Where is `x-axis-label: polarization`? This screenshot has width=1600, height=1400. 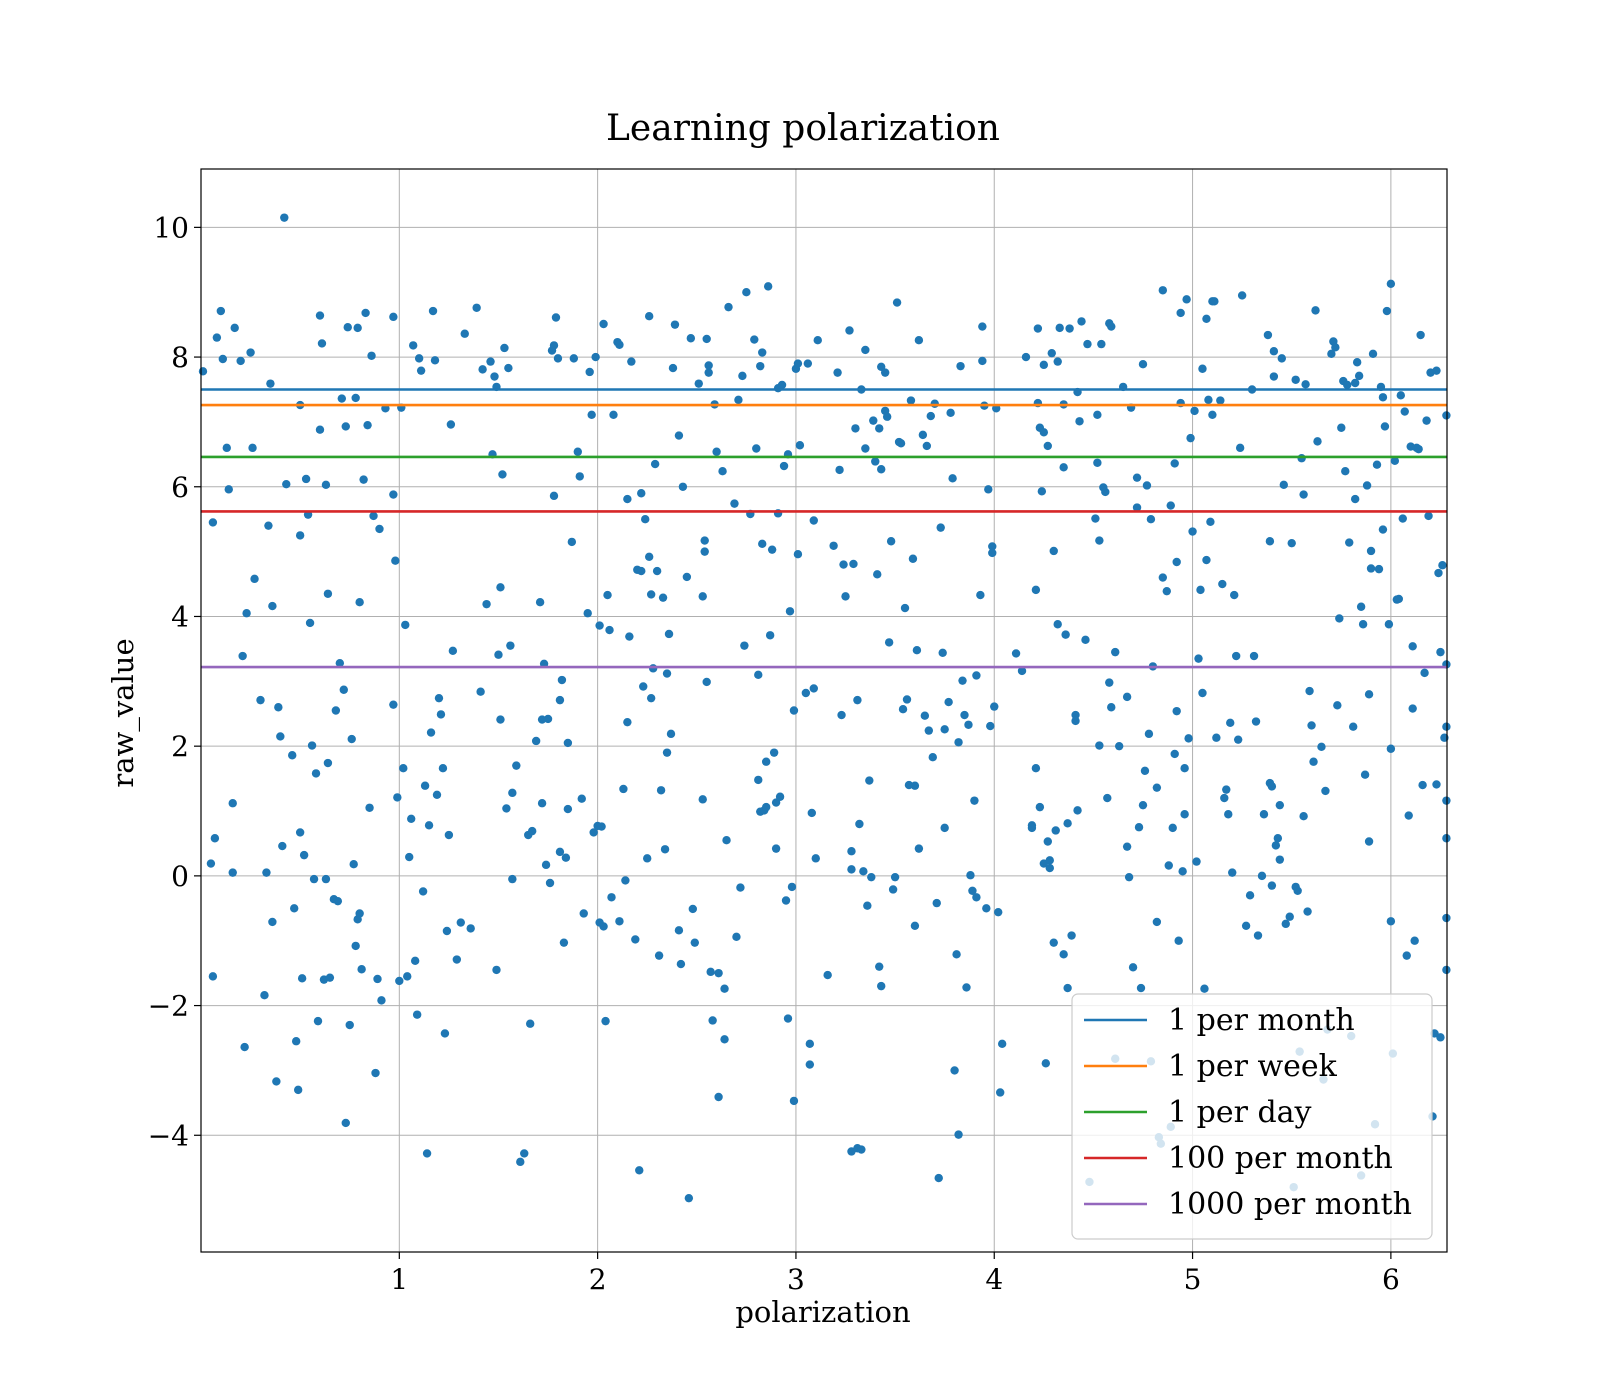 x-axis-label: polarization is located at coordinates (822, 1312).